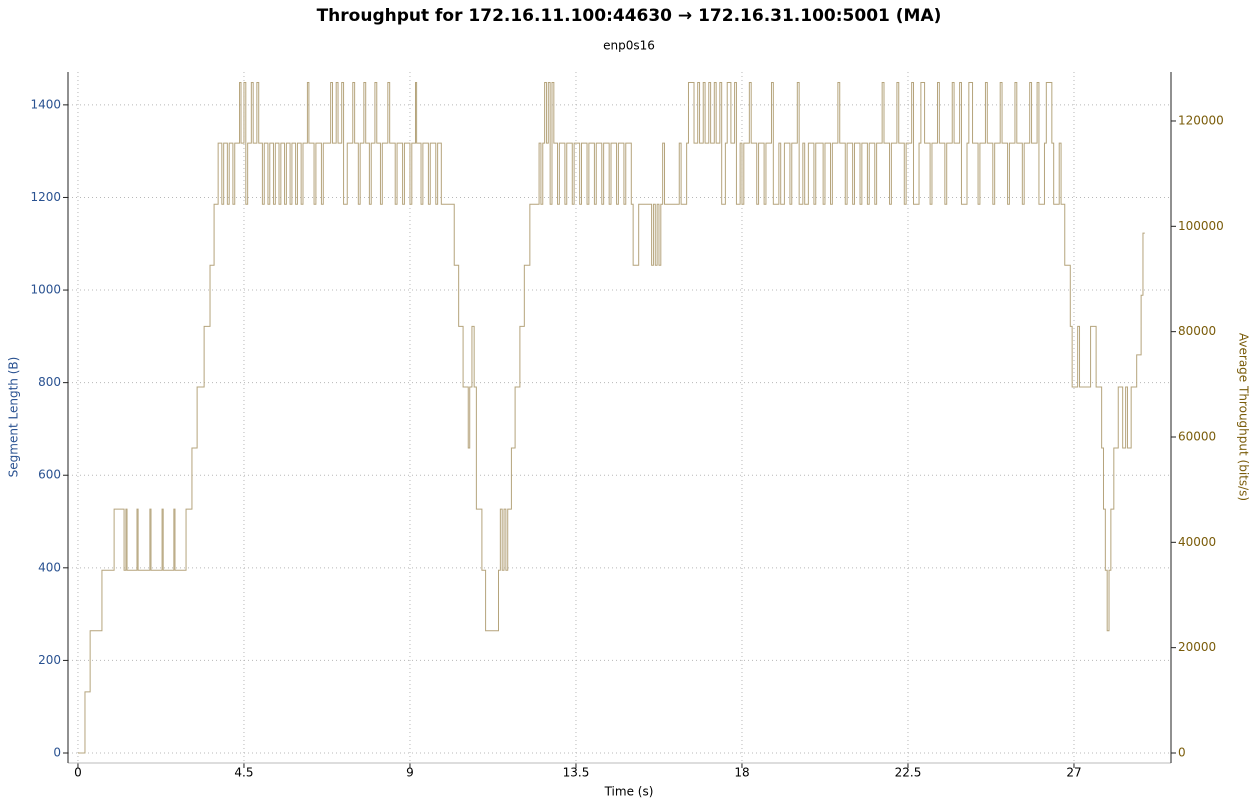  I want to click on y-tick-label: 0, so click(57, 753).